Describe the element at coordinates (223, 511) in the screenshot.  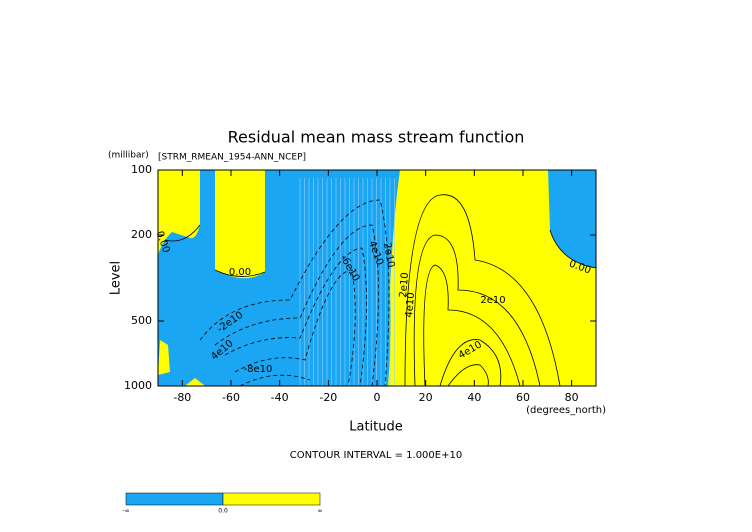
I see `colorbar-label: 0.0` at that location.